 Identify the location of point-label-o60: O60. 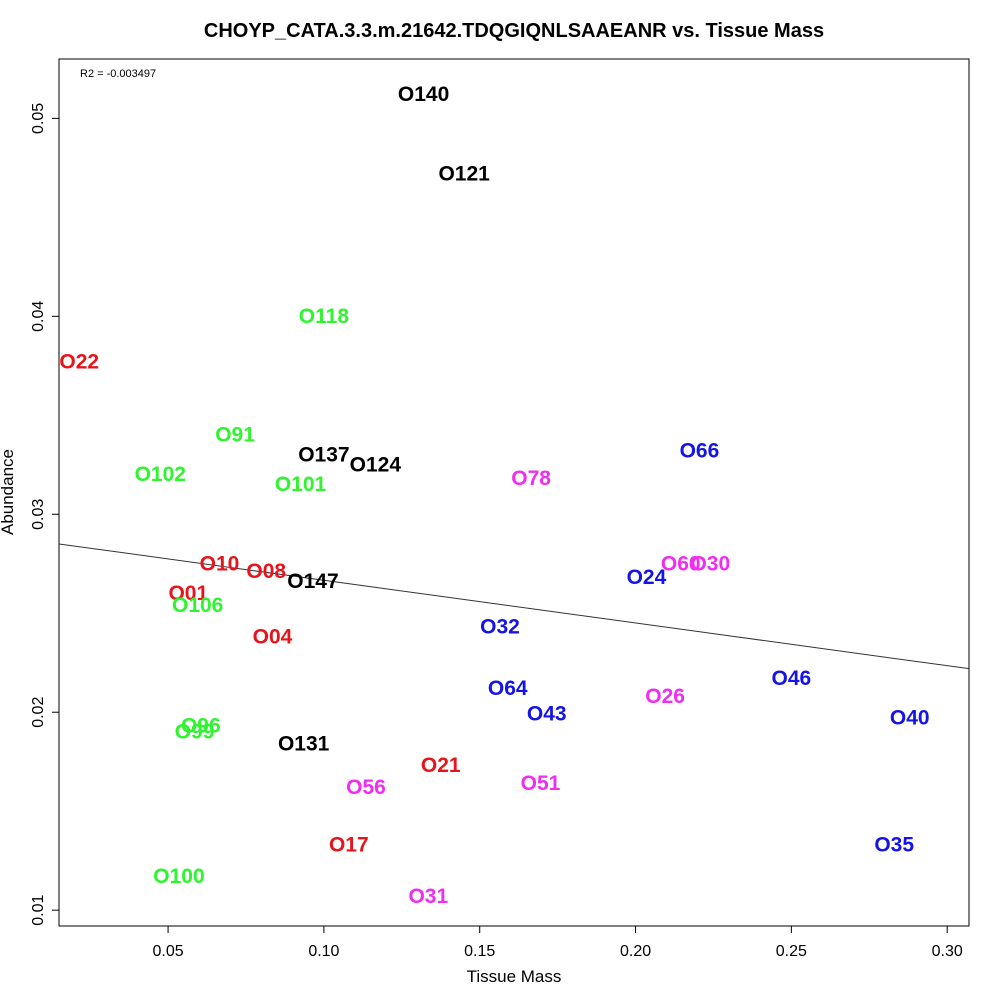
(681, 563).